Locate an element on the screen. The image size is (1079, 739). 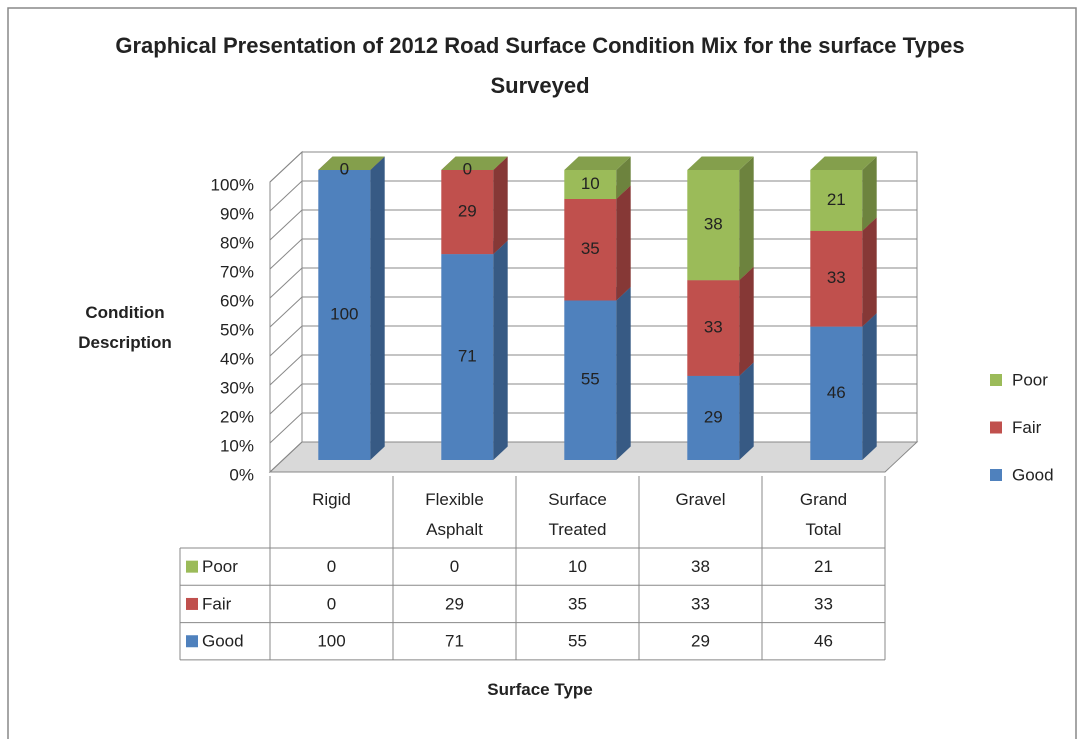
table-cell: 35 is located at coordinates (577, 603).